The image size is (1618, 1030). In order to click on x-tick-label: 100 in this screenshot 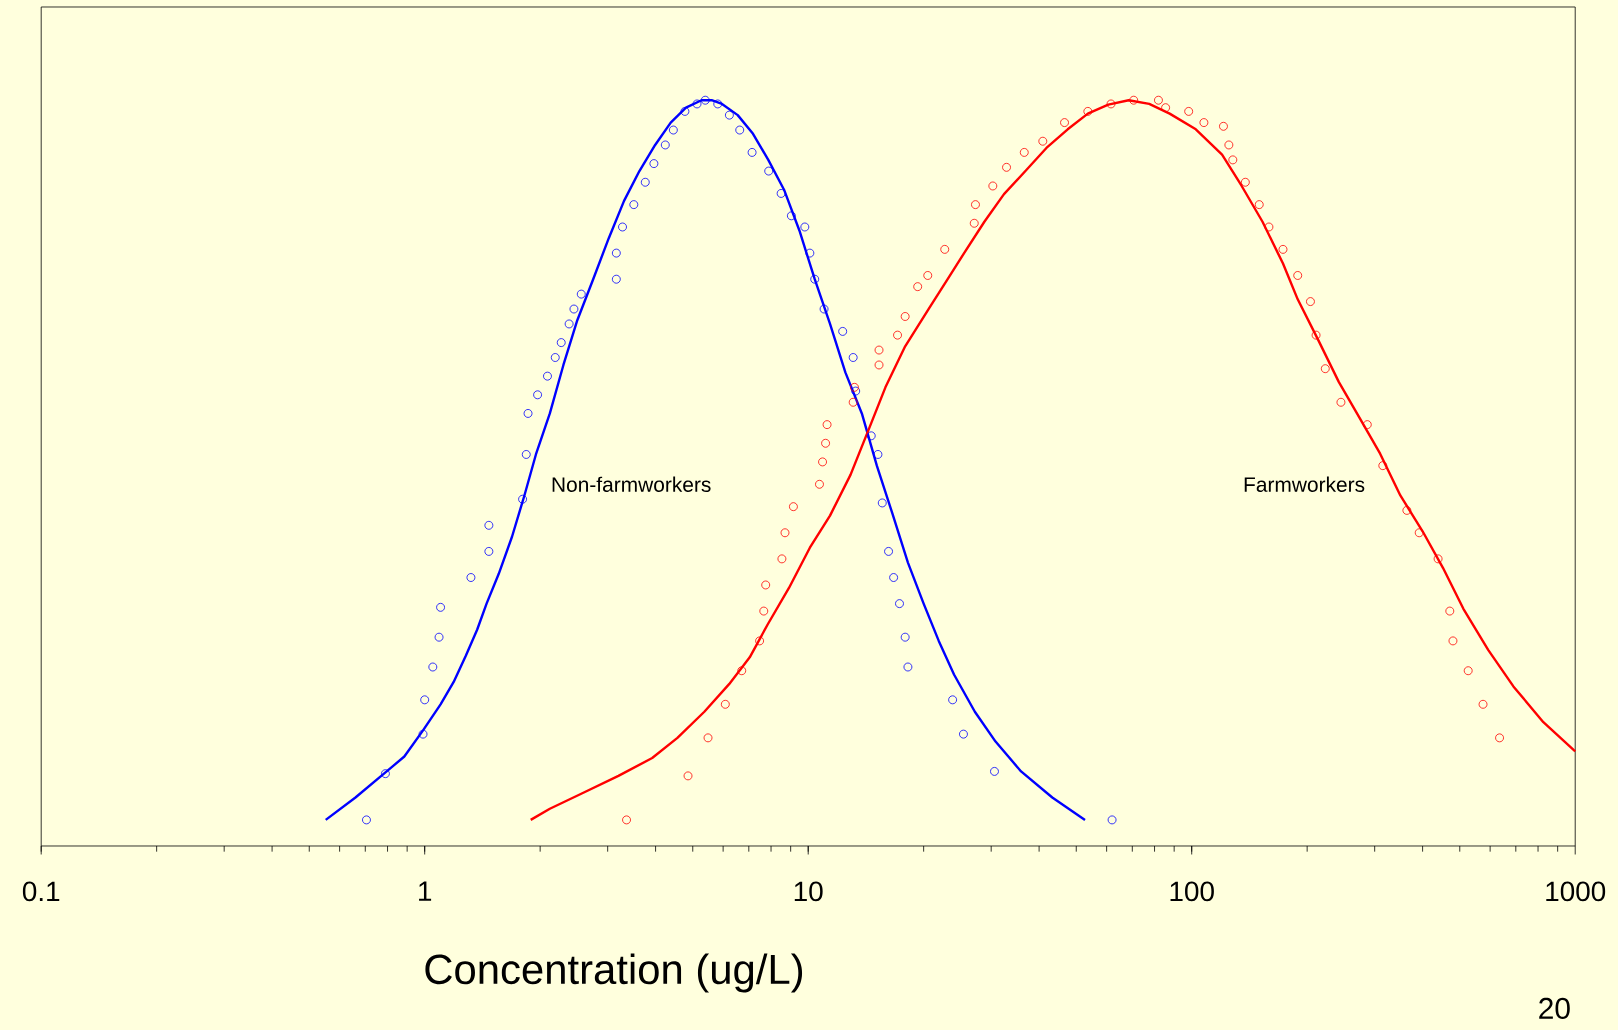, I will do `click(1192, 891)`.